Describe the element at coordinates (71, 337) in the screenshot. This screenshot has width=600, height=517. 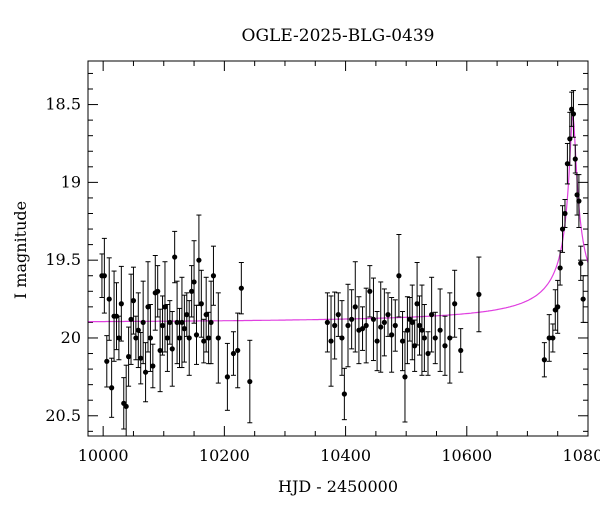
I see `y-tick-label: 20` at that location.